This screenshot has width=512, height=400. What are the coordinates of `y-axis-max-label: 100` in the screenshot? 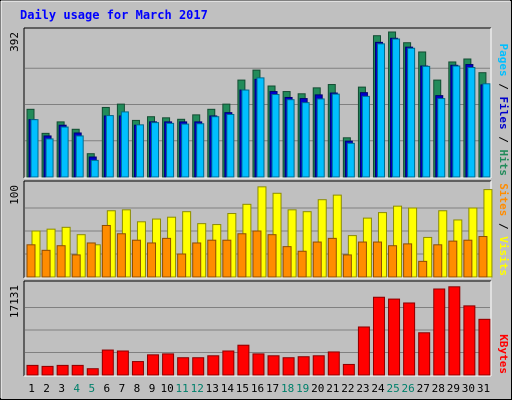 It's located at (14, 195).